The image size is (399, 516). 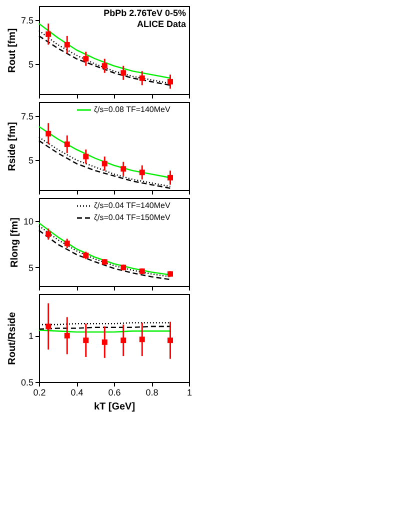 I want to click on legend-label: ζ/s=0.04 TF=140MeV, so click(x=132, y=205).